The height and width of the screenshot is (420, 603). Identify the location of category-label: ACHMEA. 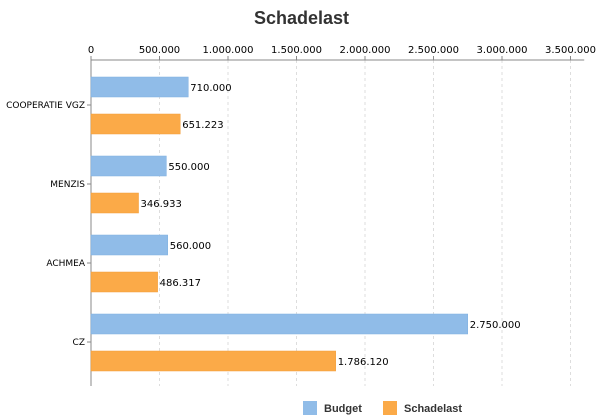
(66, 264).